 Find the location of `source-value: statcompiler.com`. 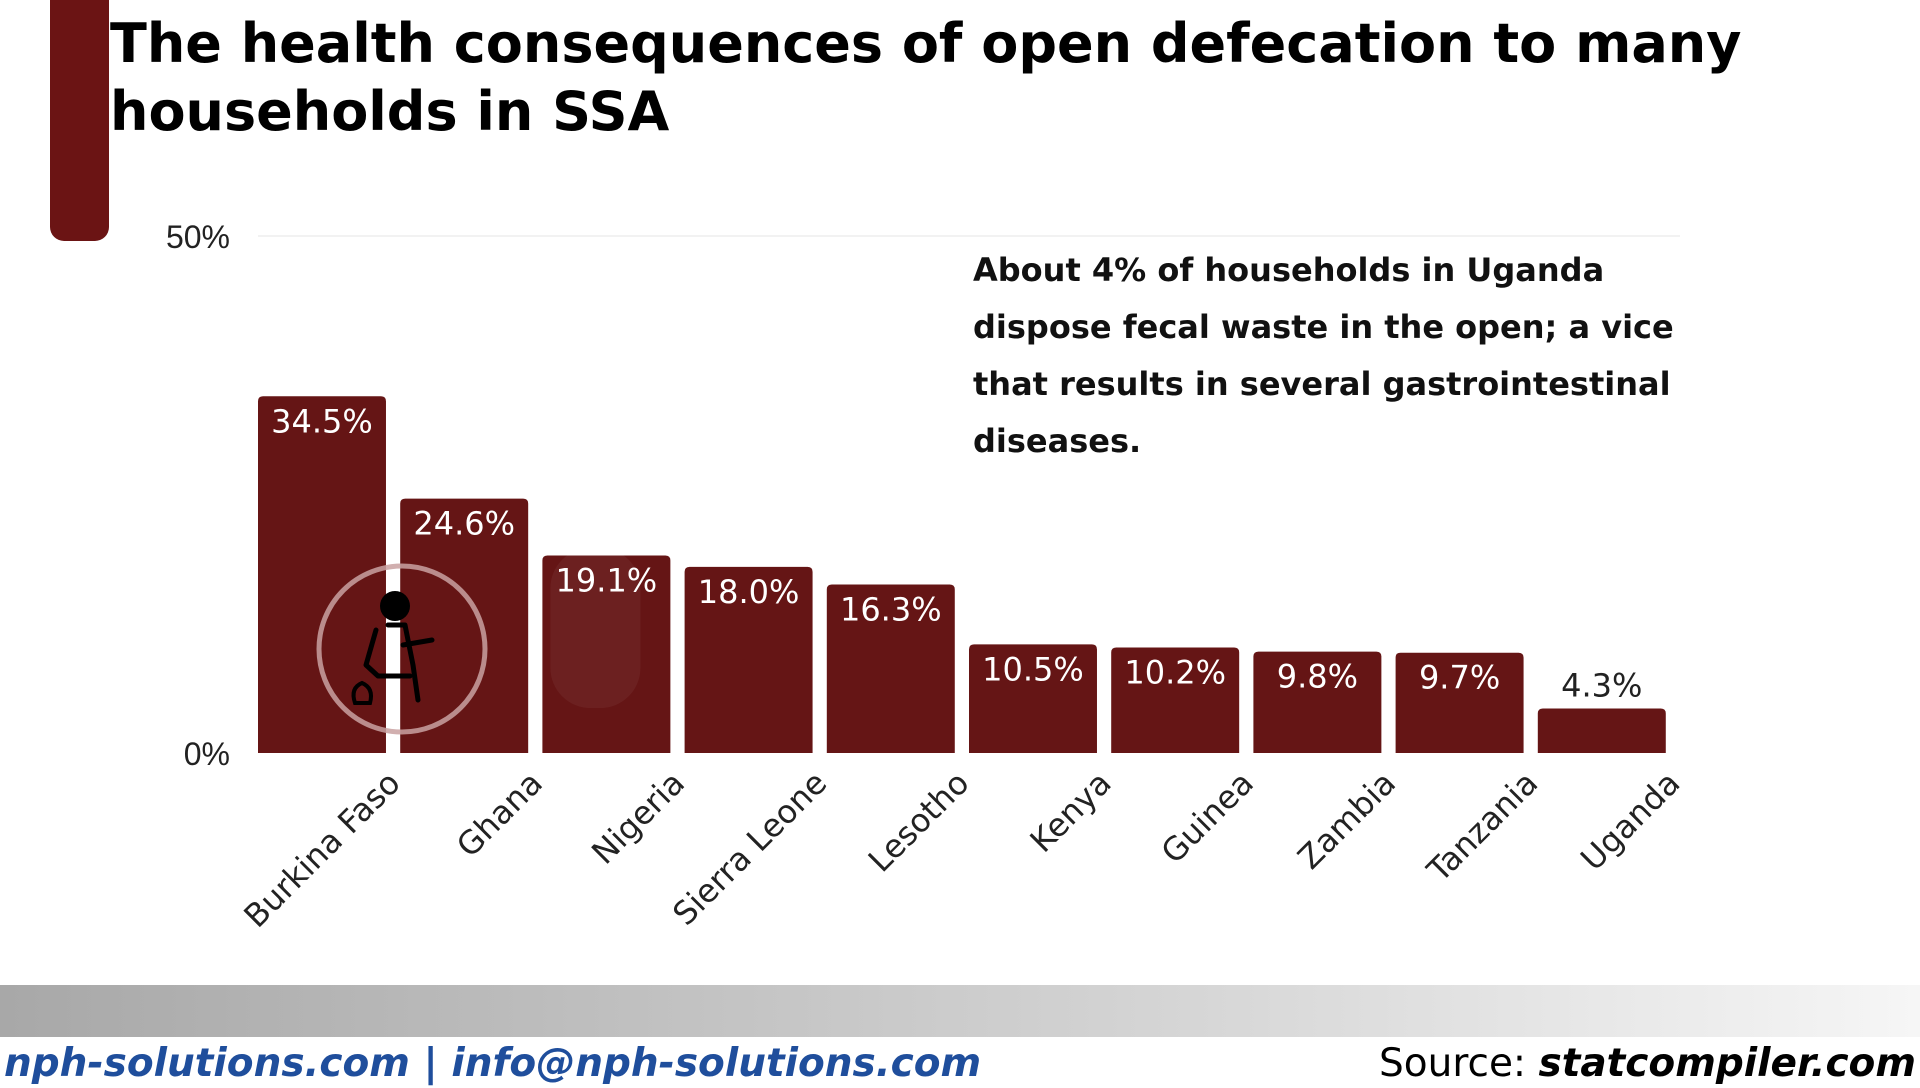

source-value: statcompiler.com is located at coordinates (1727, 1063).